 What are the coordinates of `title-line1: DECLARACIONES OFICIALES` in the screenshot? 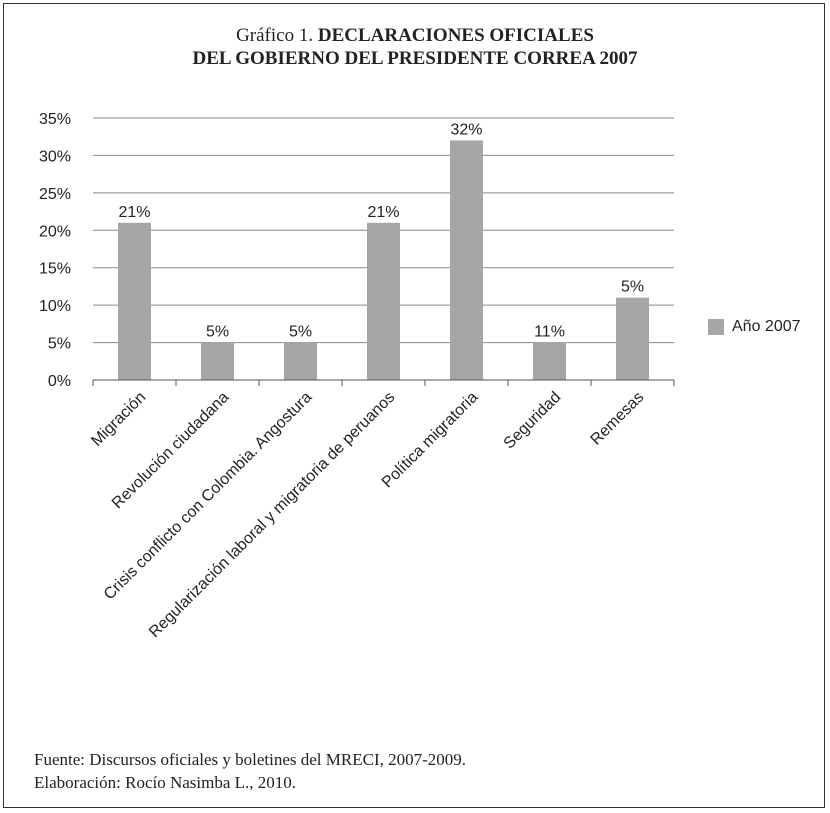 It's located at (455, 35).